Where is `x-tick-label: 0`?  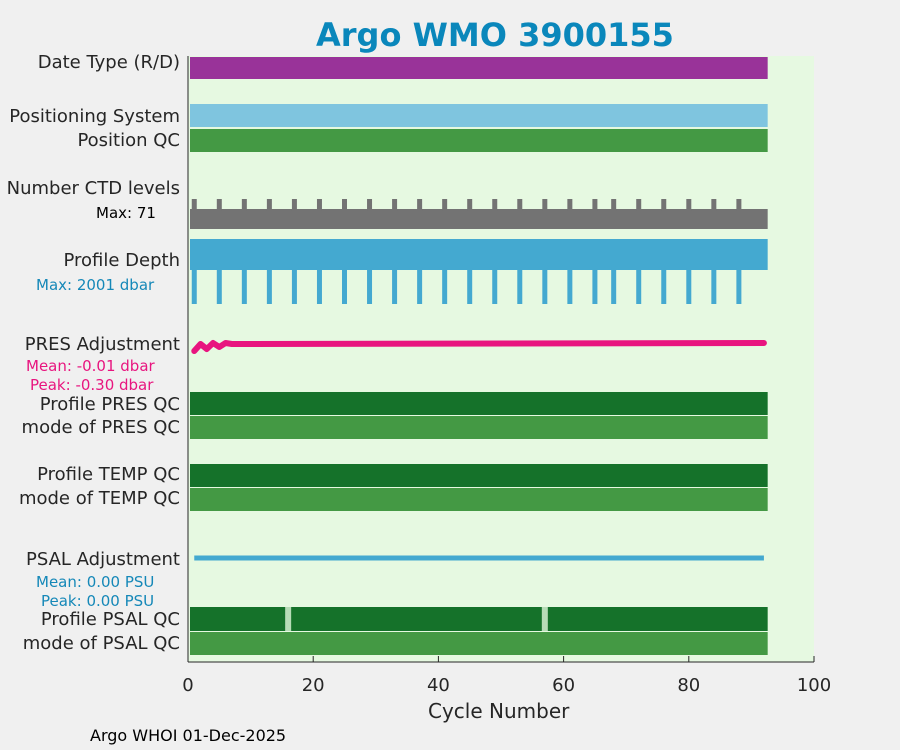
x-tick-label: 0 is located at coordinates (187, 685).